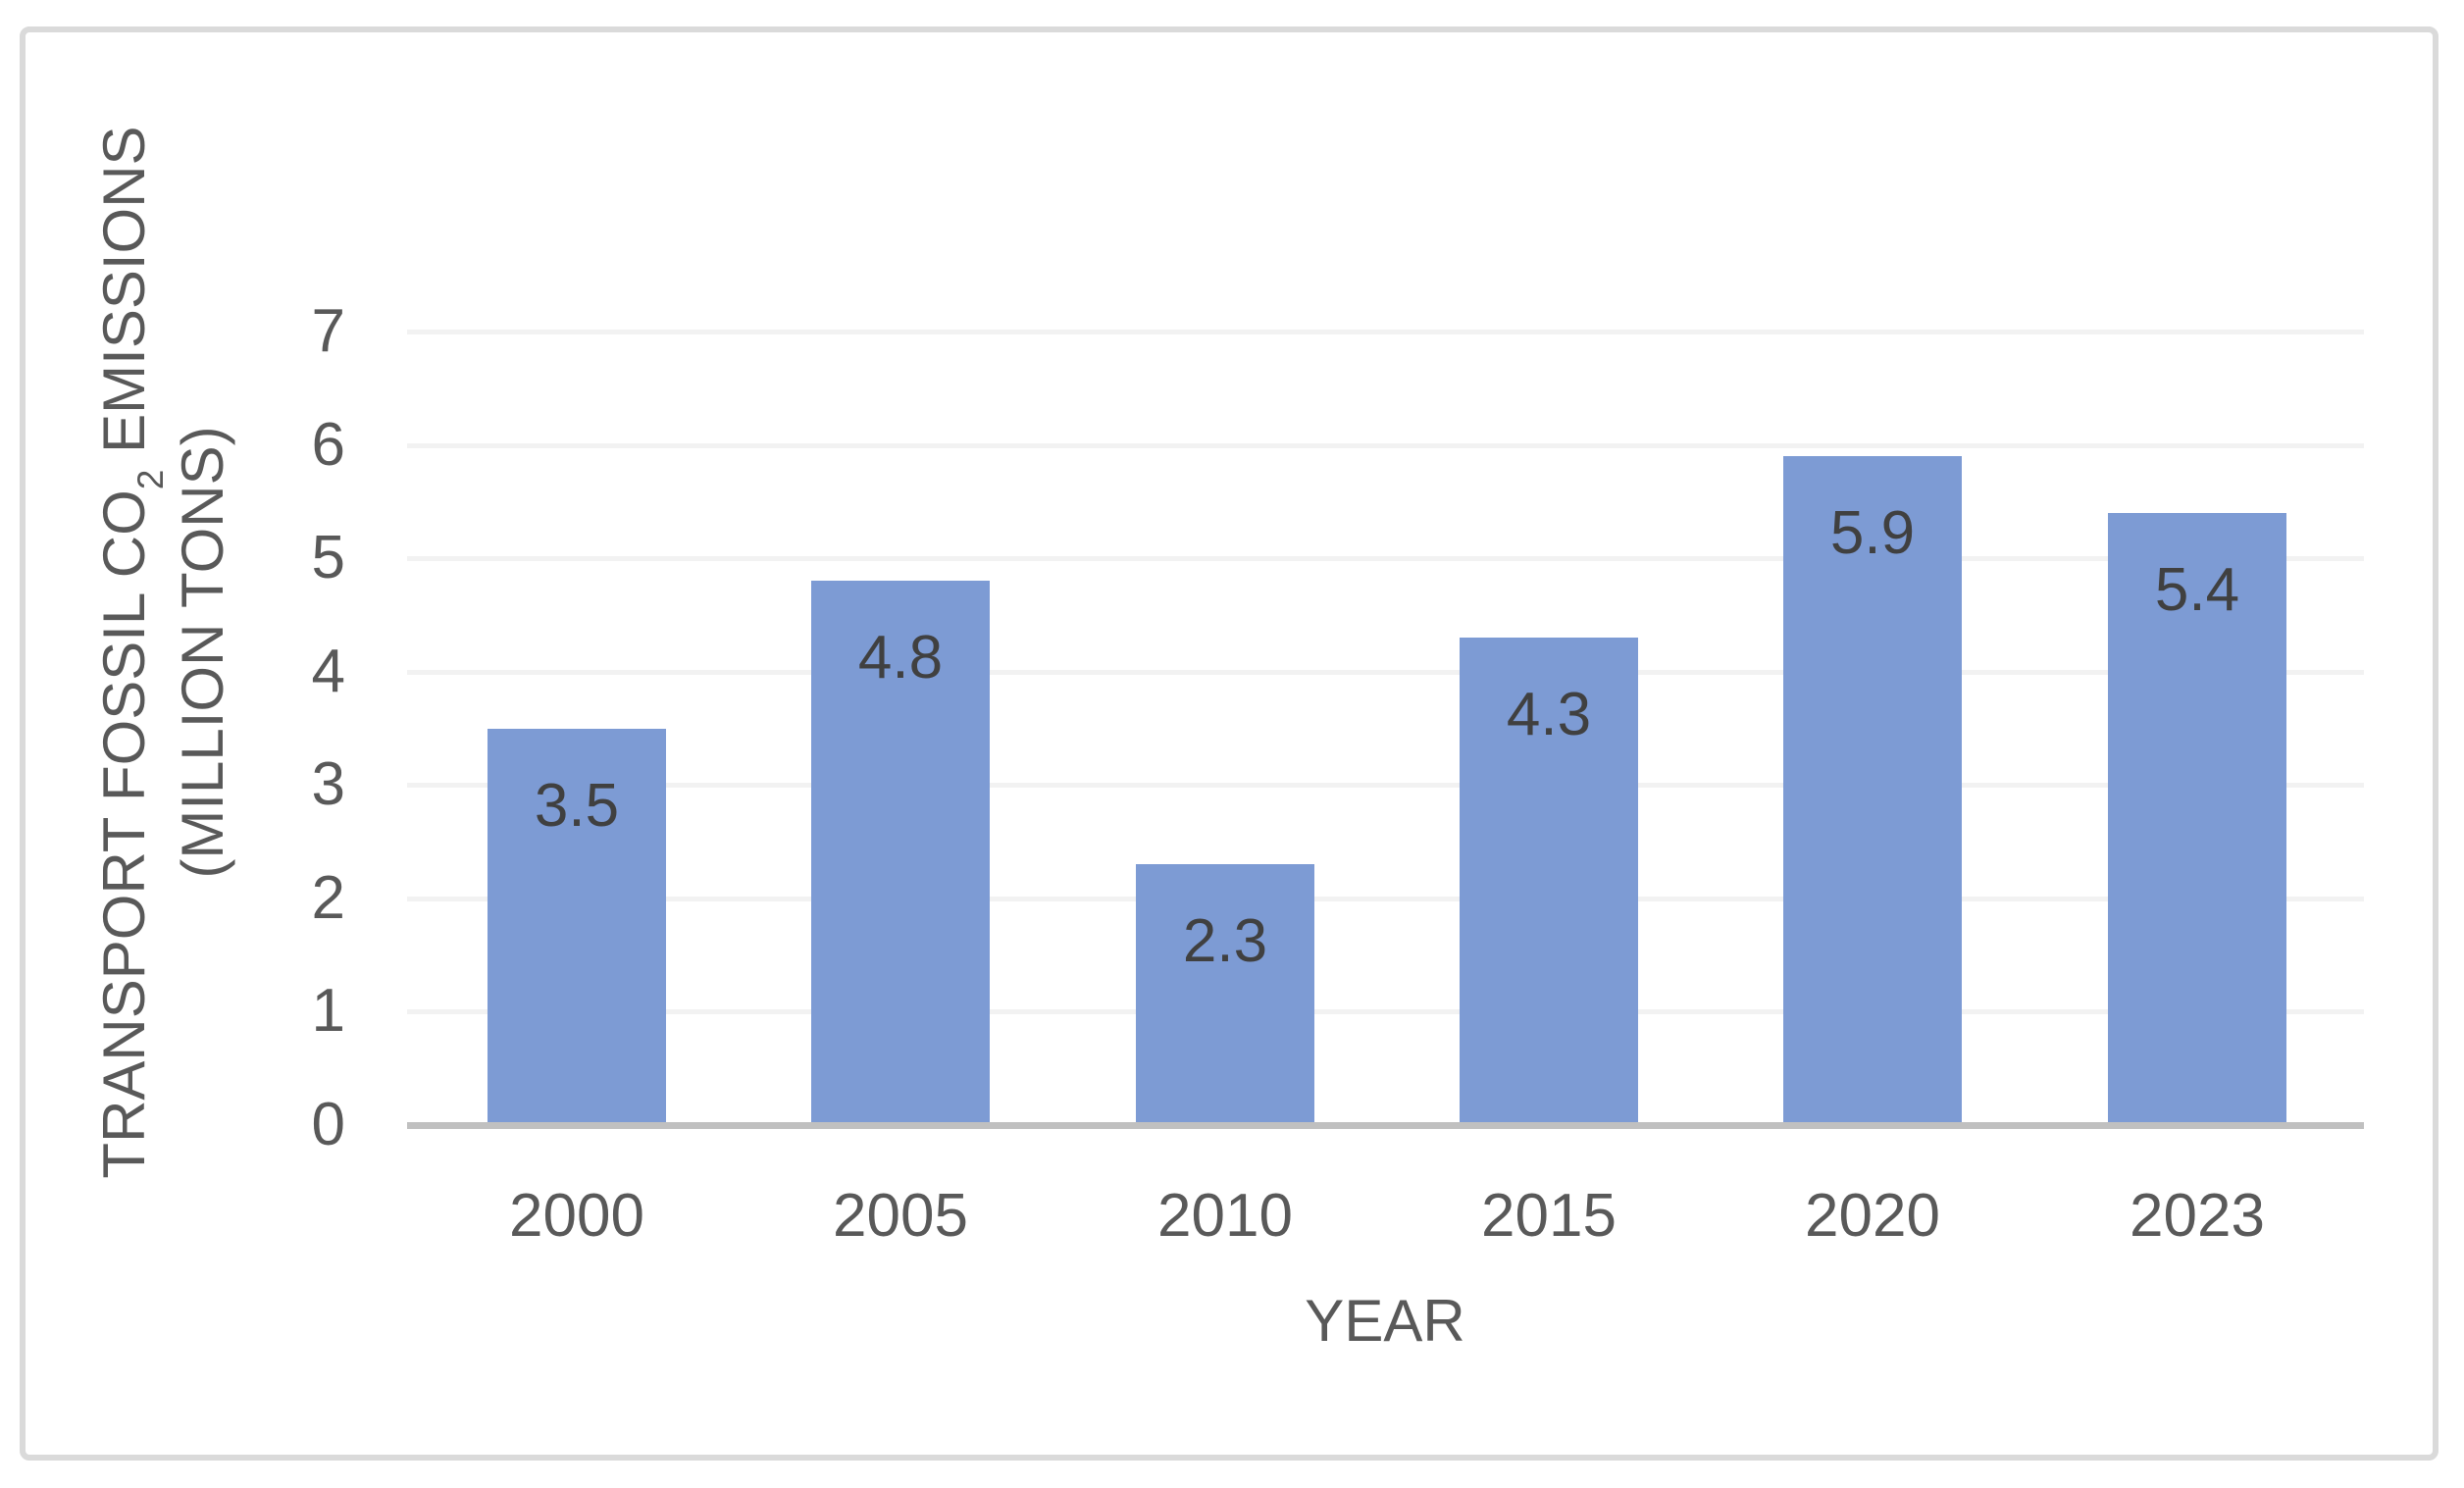  Describe the element at coordinates (131, 653) in the screenshot. I see `y-axis-title-line1: TRANSPORT FOSSIL CO2 EMISSIONS` at that location.